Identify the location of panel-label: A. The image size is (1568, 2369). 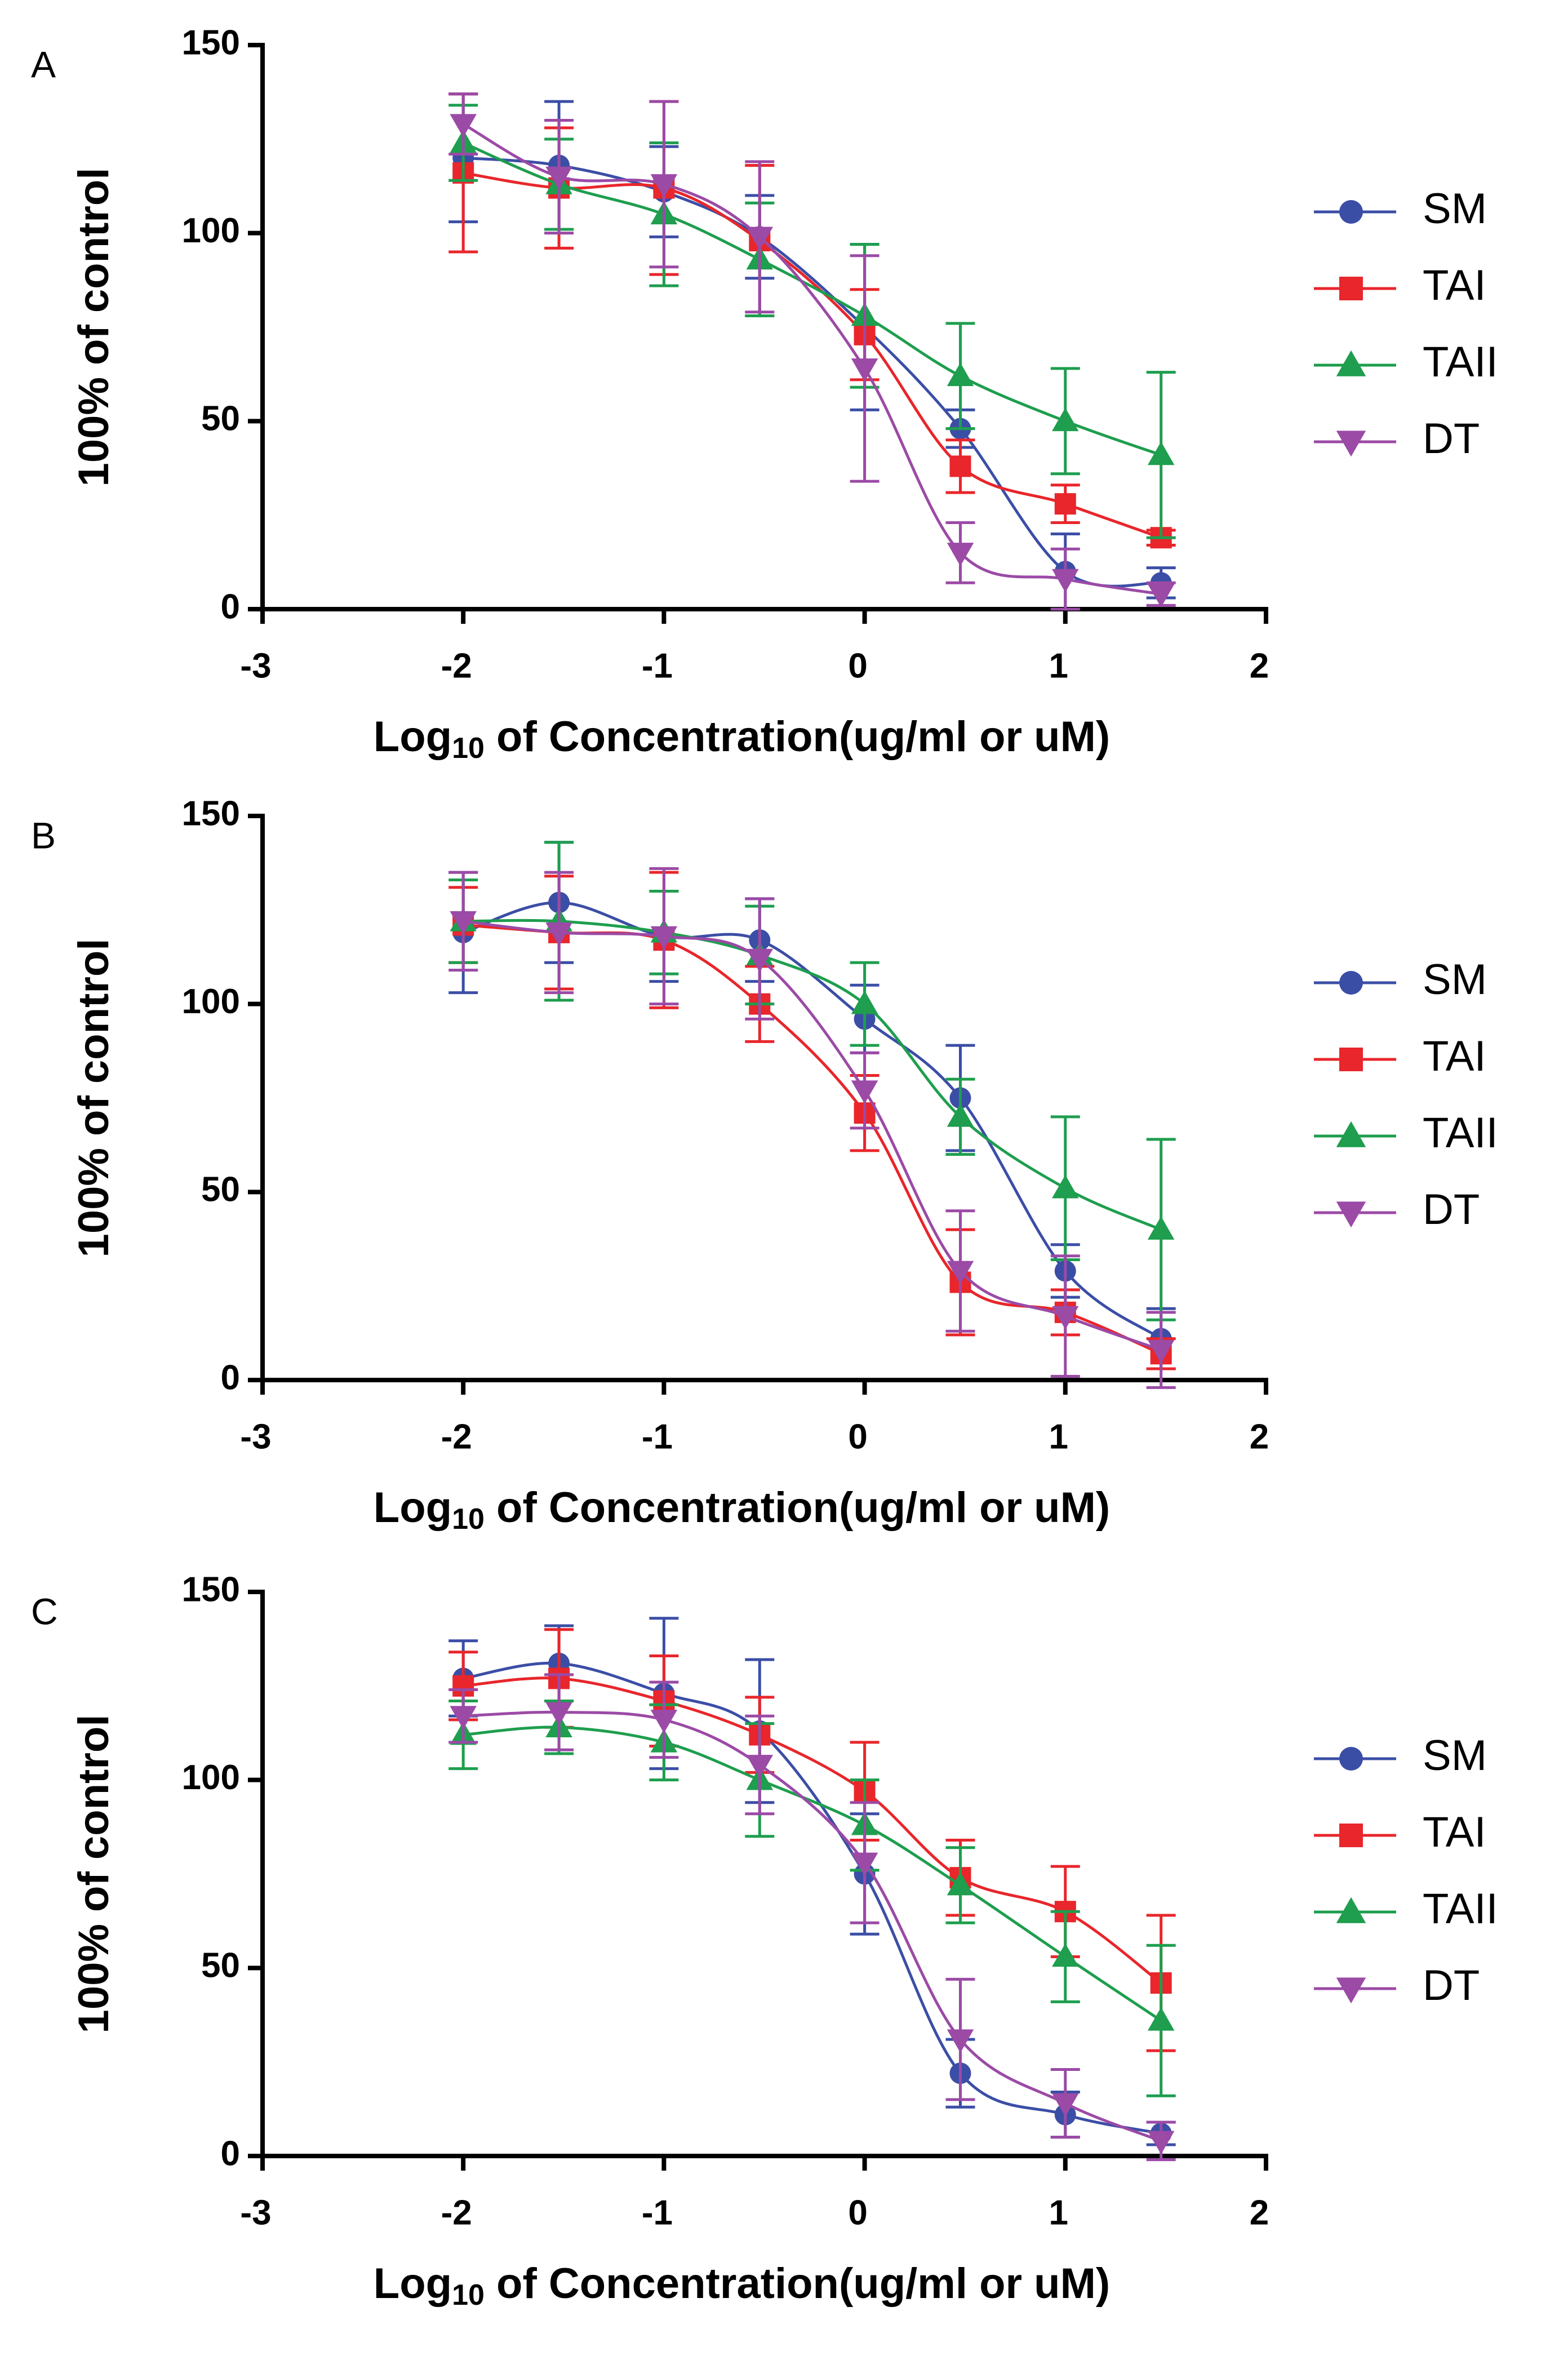
(43, 64).